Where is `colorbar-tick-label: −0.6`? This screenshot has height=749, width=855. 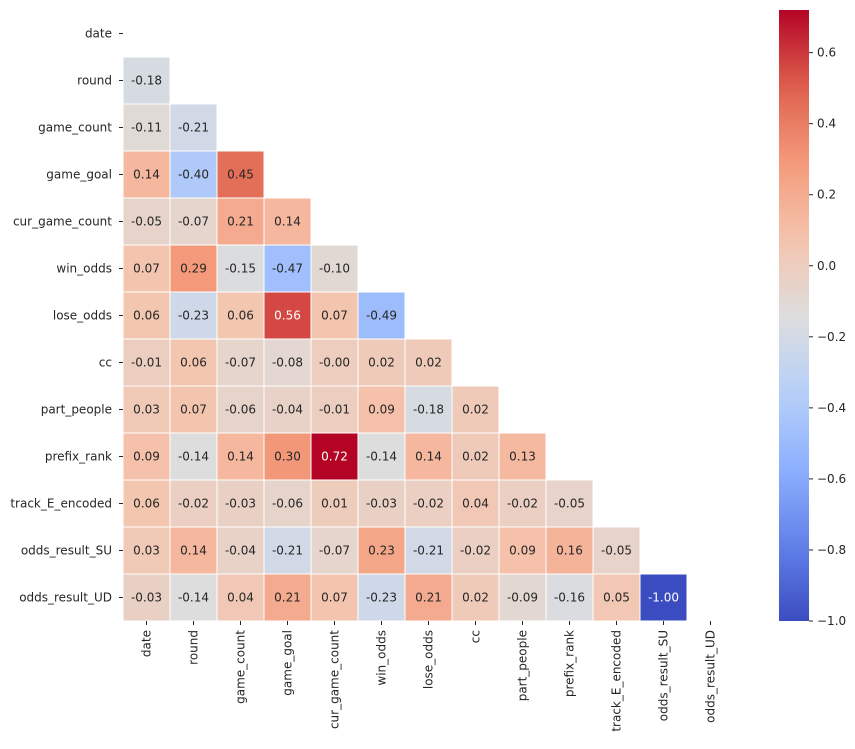
colorbar-tick-label: −0.6 is located at coordinates (831, 479).